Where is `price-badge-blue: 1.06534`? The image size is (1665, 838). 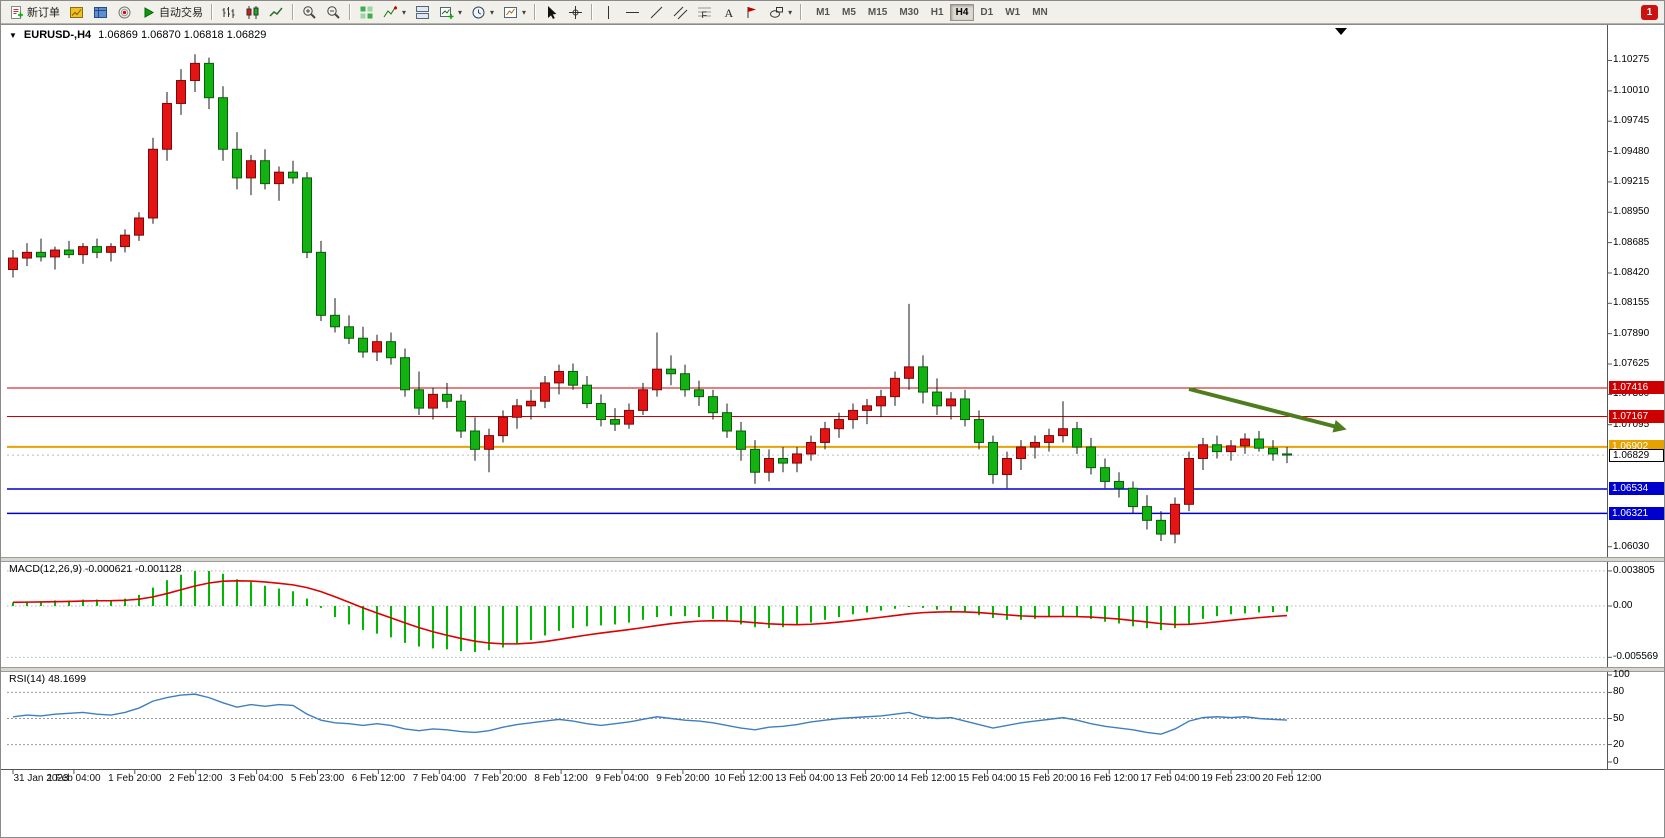 price-badge-blue: 1.06534 is located at coordinates (1636, 489).